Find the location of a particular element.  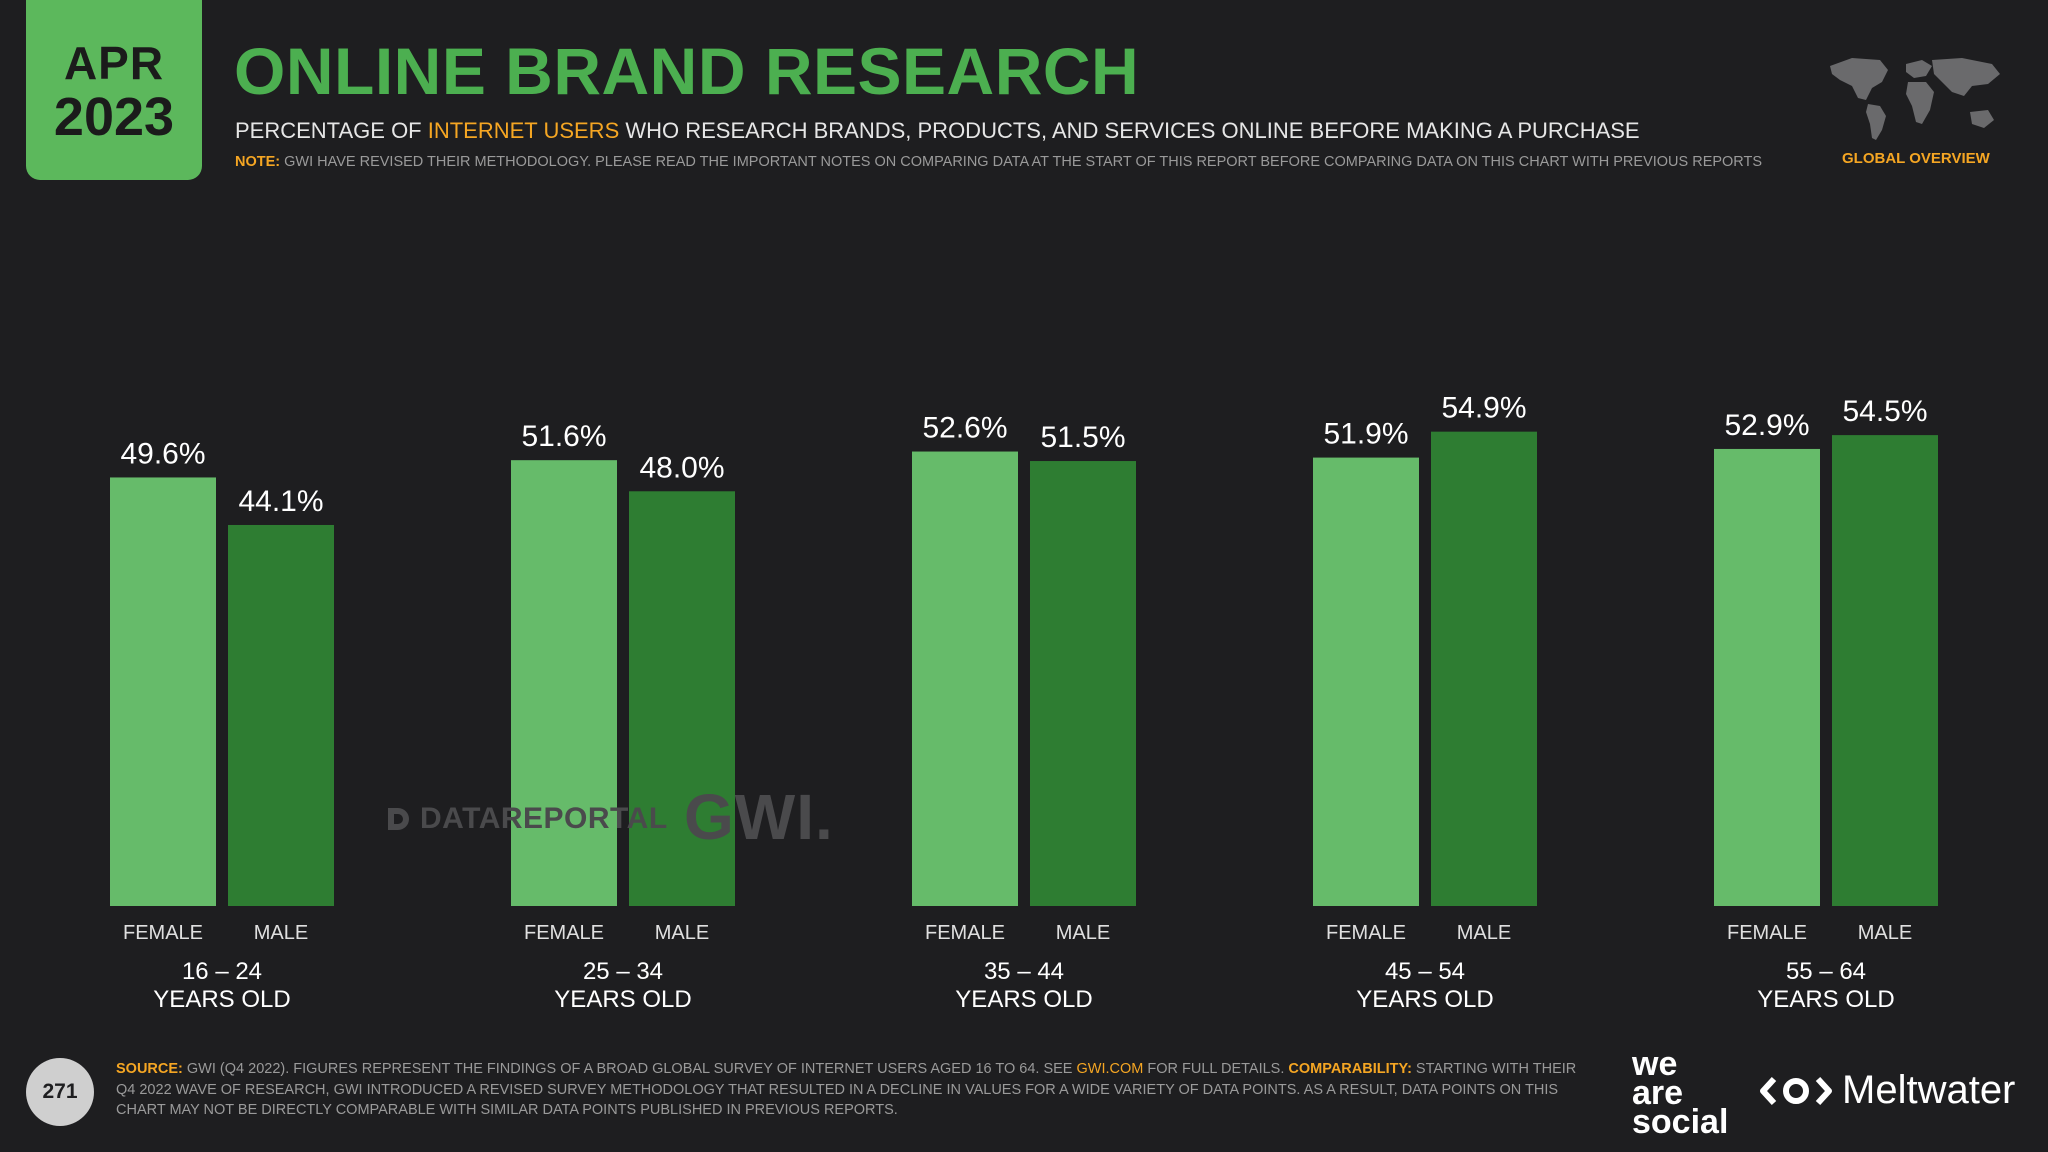

data-label: 49.6% is located at coordinates (162, 453).